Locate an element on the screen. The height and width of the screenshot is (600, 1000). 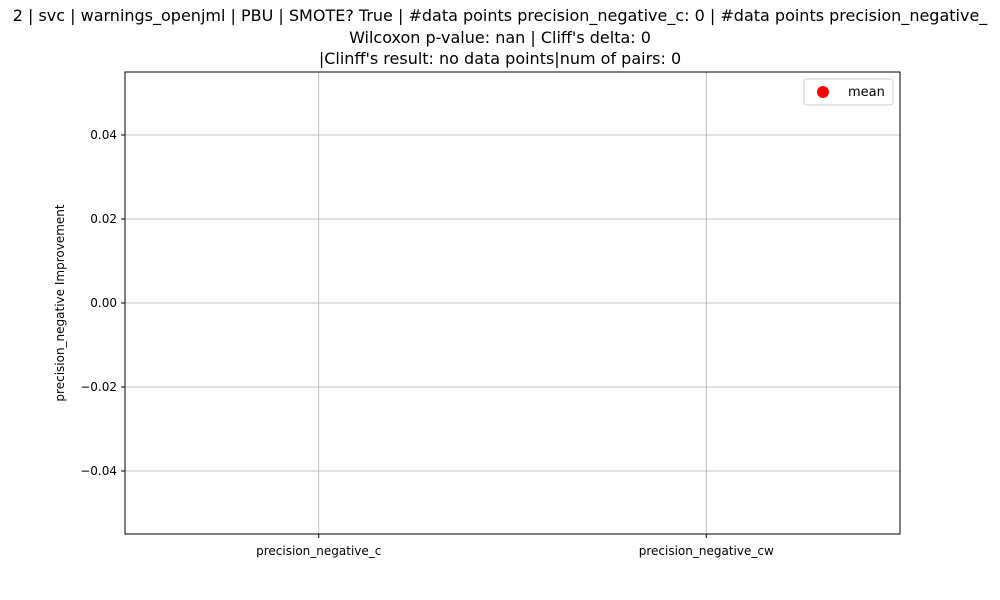
y-tick-label: 0.02 is located at coordinates (103, 219).